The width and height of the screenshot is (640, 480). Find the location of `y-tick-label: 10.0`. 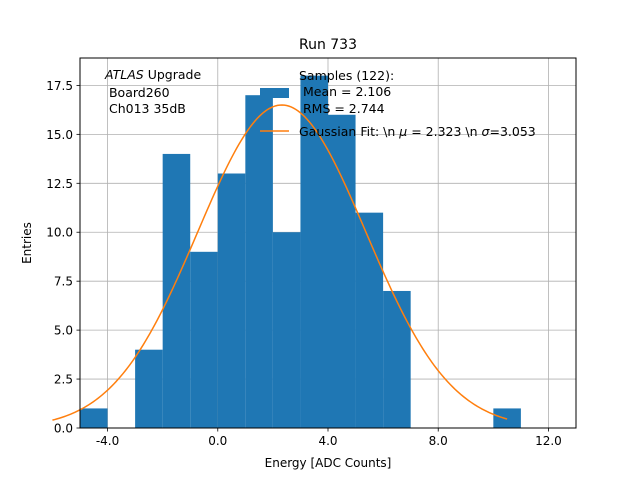

y-tick-label: 10.0 is located at coordinates (59, 233).